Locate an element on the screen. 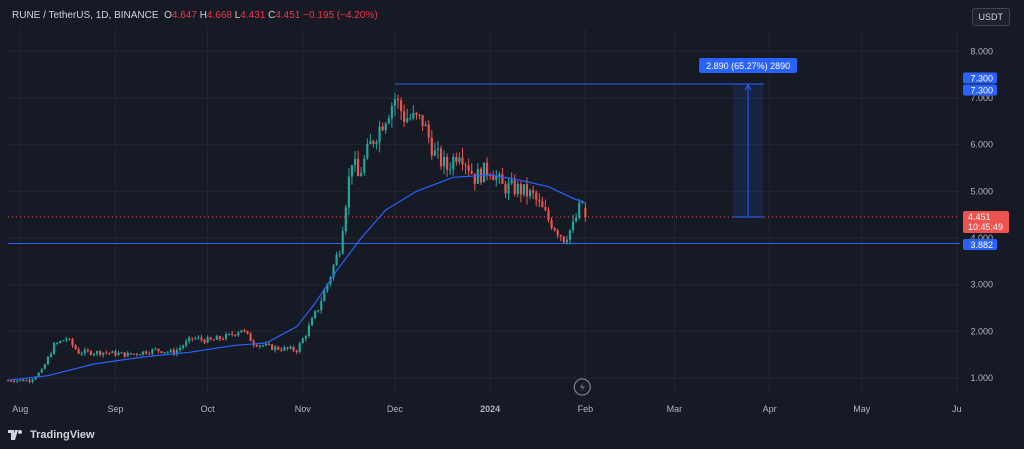 This screenshot has width=1024, height=449. go-to-realtime-icon is located at coordinates (582, 387).